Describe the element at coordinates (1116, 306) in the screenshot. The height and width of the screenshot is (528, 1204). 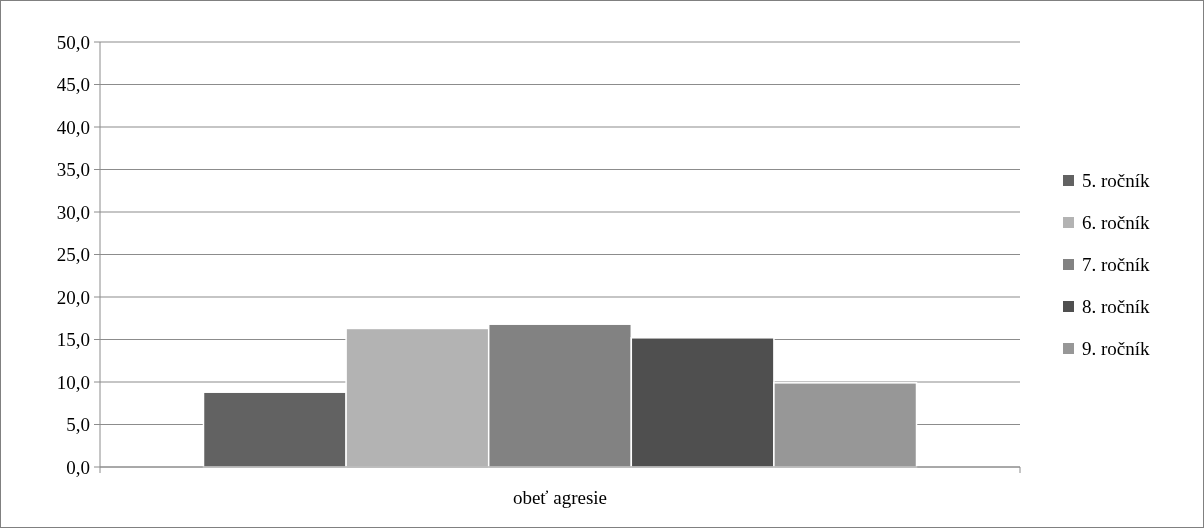
I see `legend-label: 8. ročník` at that location.